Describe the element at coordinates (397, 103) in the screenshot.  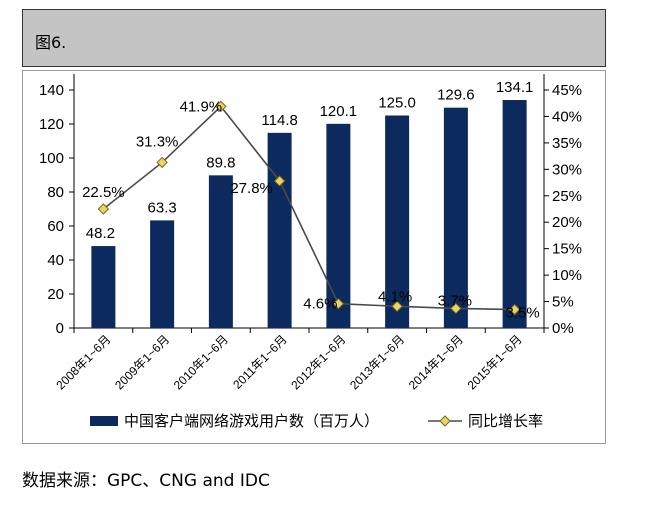
I see `bar-value-label: 125.0` at that location.